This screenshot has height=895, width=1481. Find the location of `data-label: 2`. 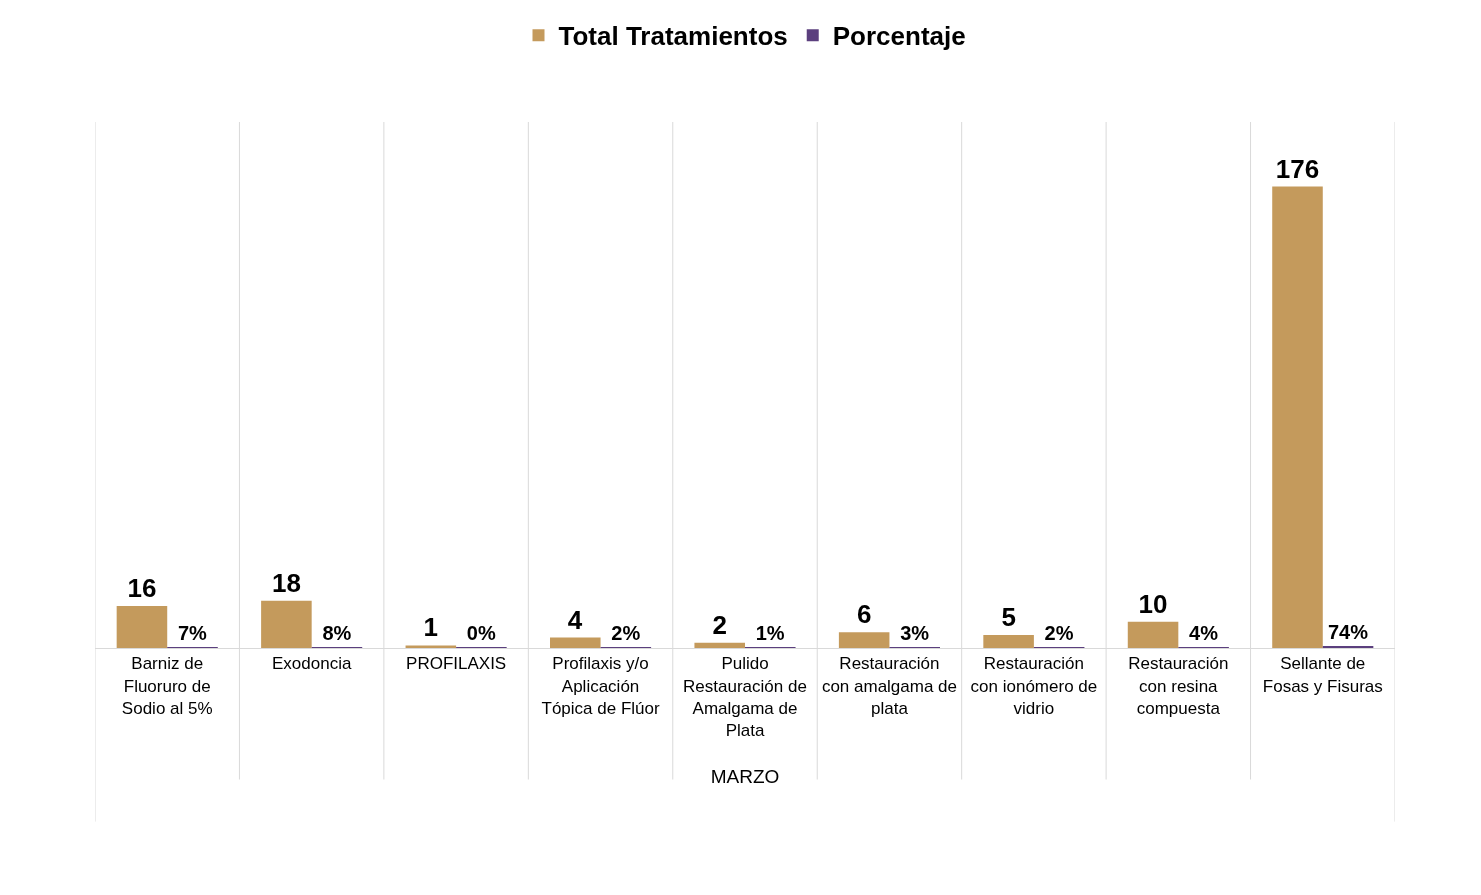

data-label: 2 is located at coordinates (719, 624).